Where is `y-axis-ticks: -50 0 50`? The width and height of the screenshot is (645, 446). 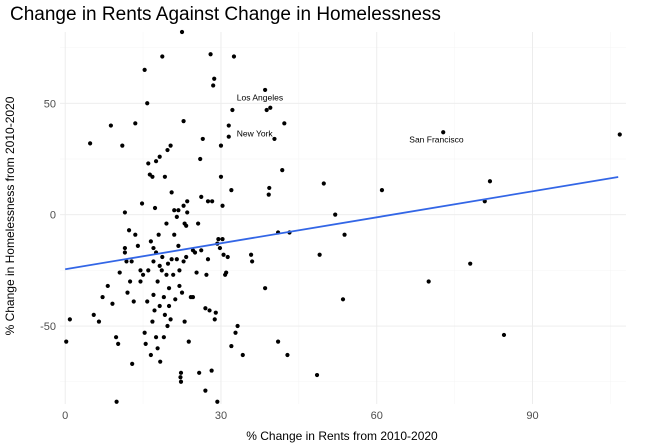 y-axis-ticks: -50 0 50 is located at coordinates (48, 215).